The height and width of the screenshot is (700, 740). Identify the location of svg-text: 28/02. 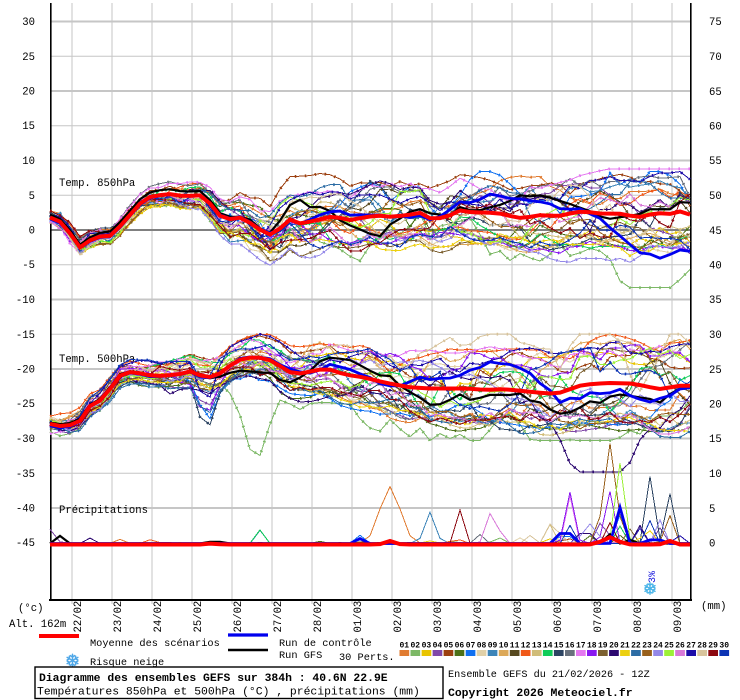
(319, 617).